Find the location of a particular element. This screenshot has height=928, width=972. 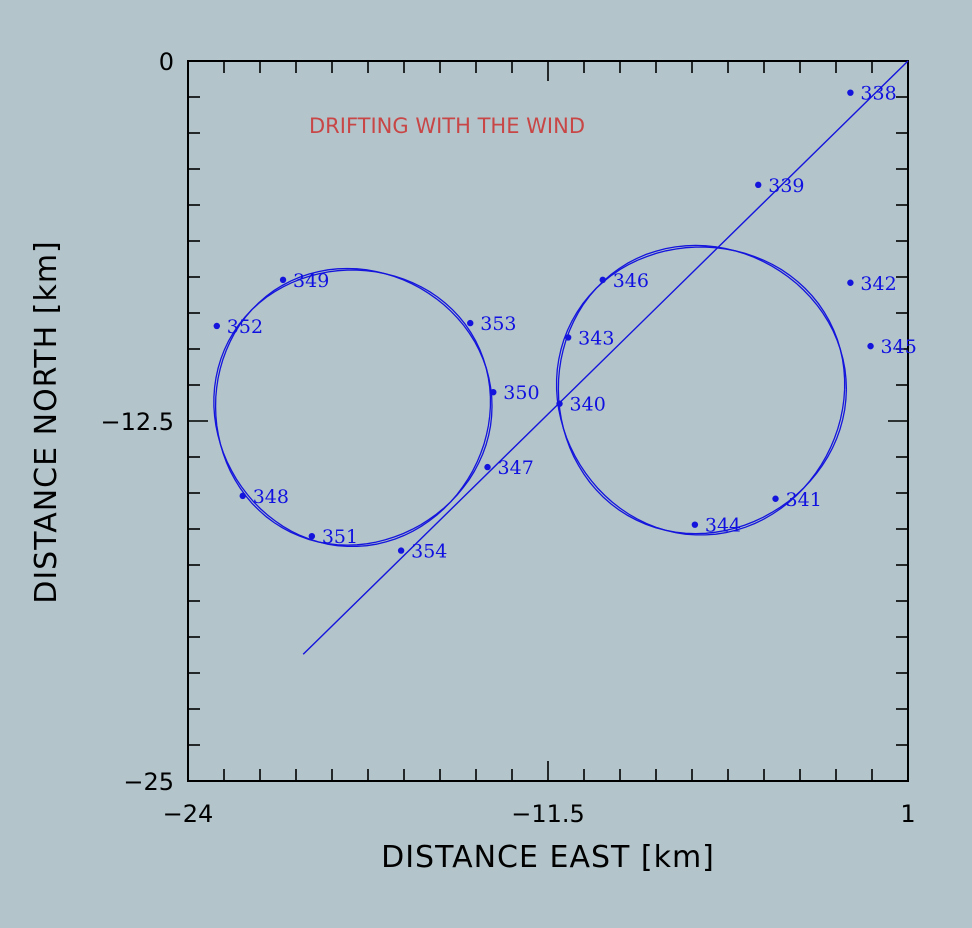

y-tick-label: −25 is located at coordinates (148, 782).